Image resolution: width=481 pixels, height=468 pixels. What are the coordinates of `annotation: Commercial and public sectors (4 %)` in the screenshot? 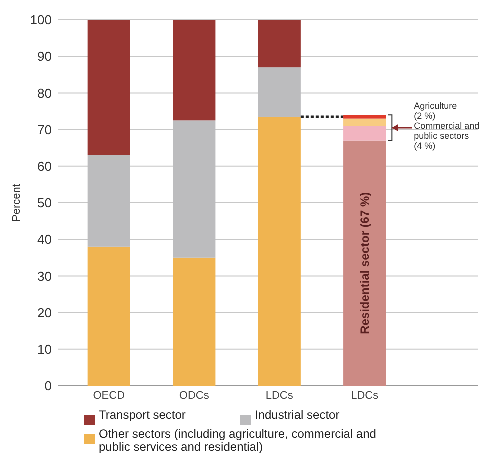 It's located at (447, 136).